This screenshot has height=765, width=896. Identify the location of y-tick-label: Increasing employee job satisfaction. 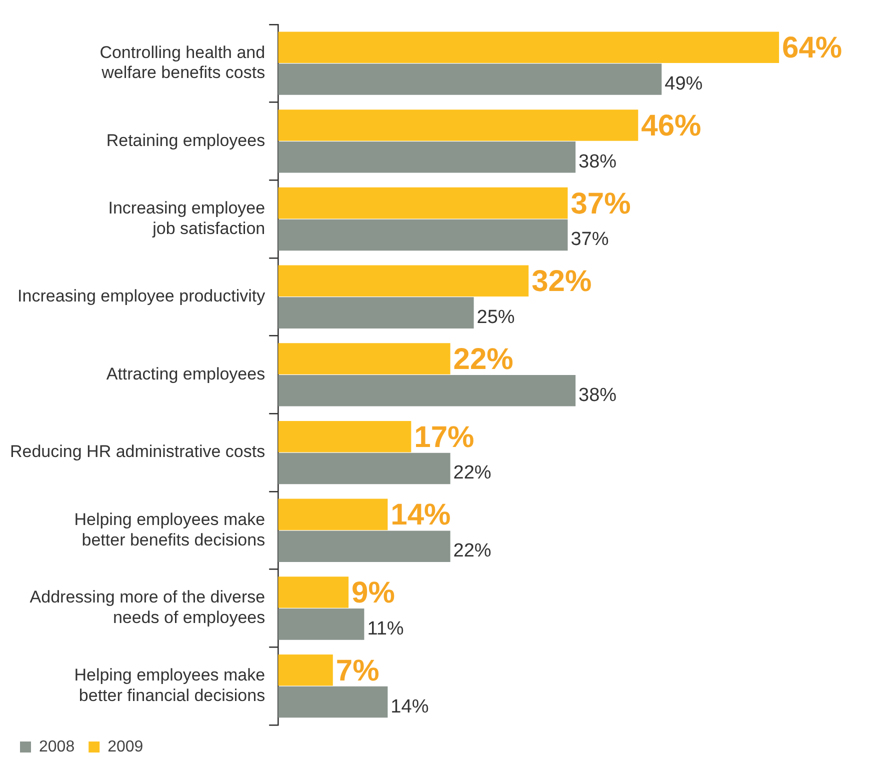
(187, 218).